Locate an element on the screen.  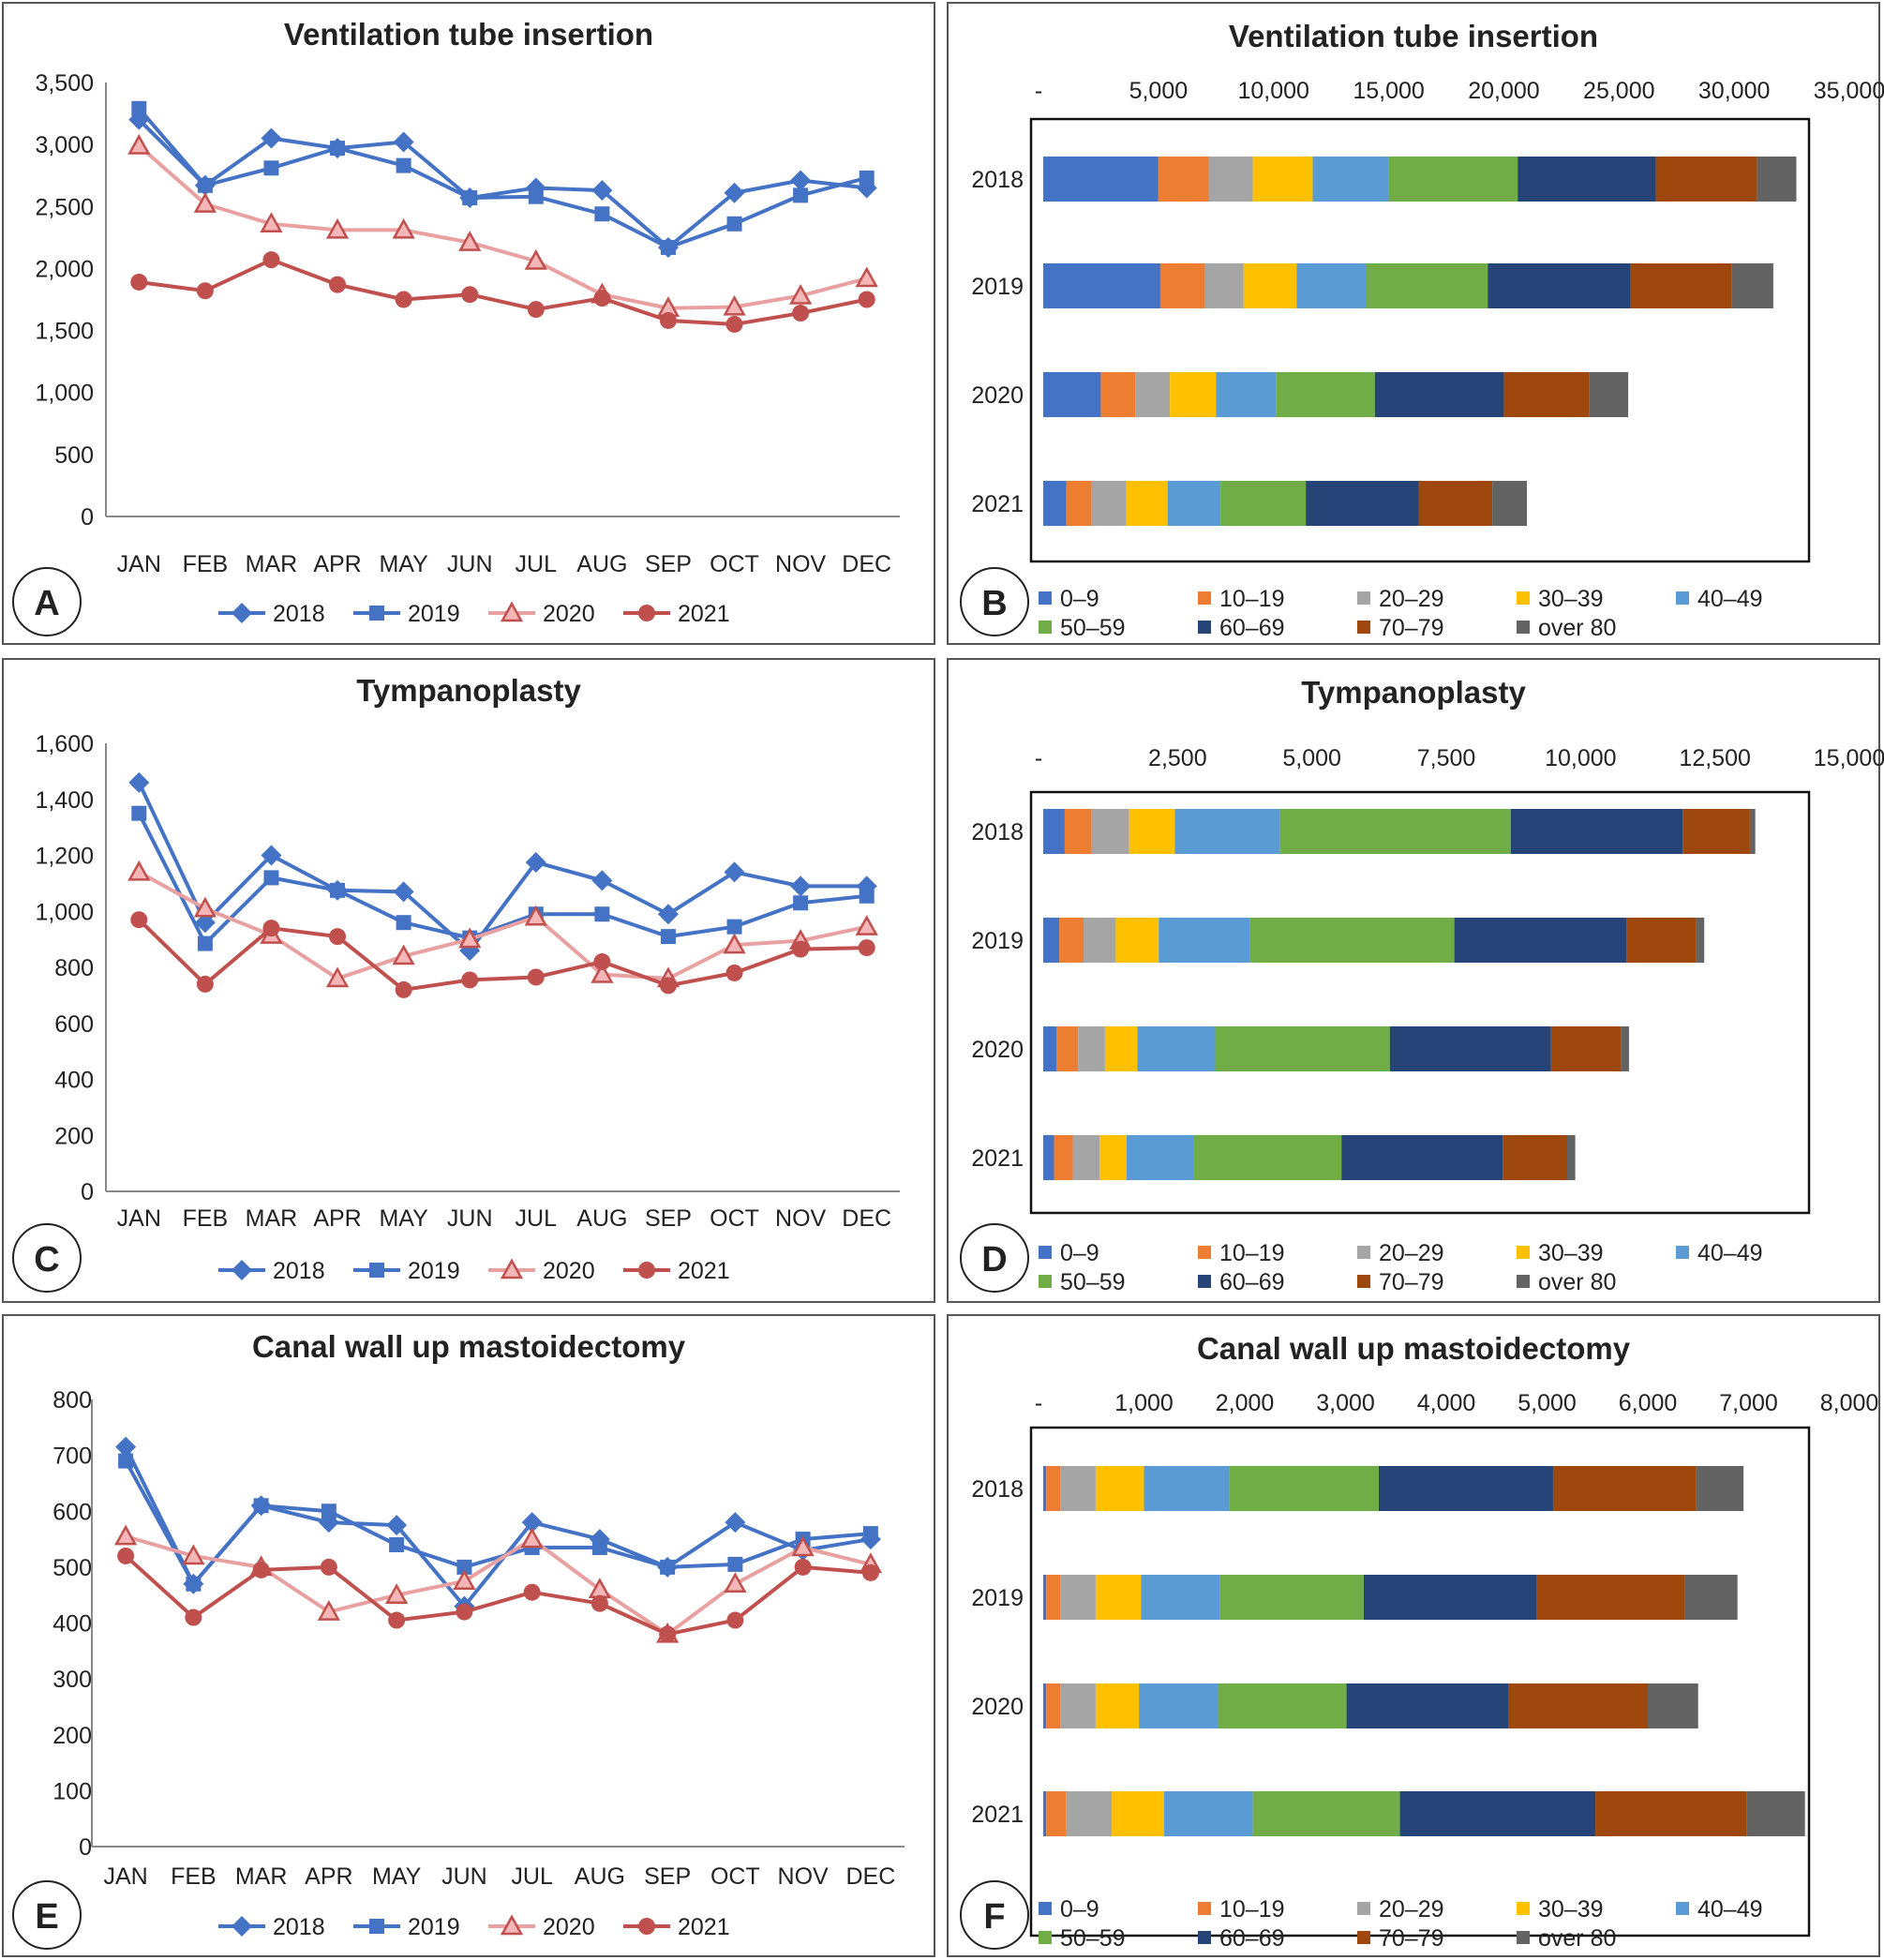
y-tick-label: 700 is located at coordinates (72, 1457).